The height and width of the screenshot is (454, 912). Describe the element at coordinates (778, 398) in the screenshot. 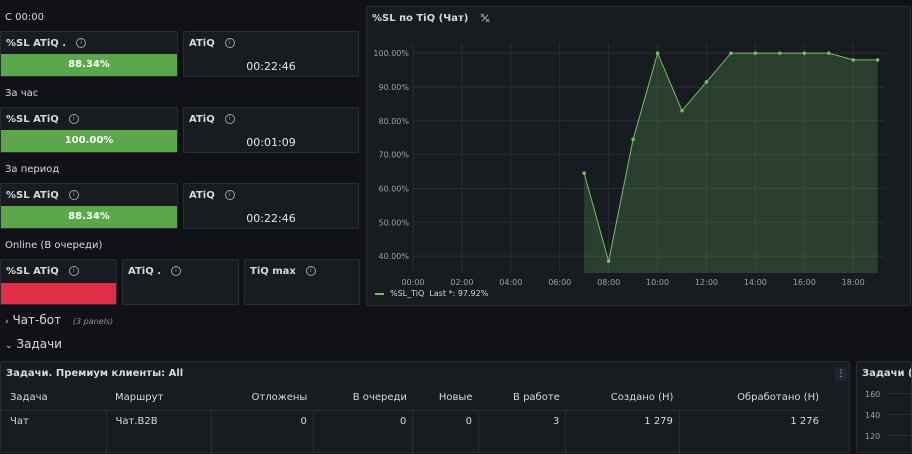

I see `col-header: Обработано (Н)` at that location.